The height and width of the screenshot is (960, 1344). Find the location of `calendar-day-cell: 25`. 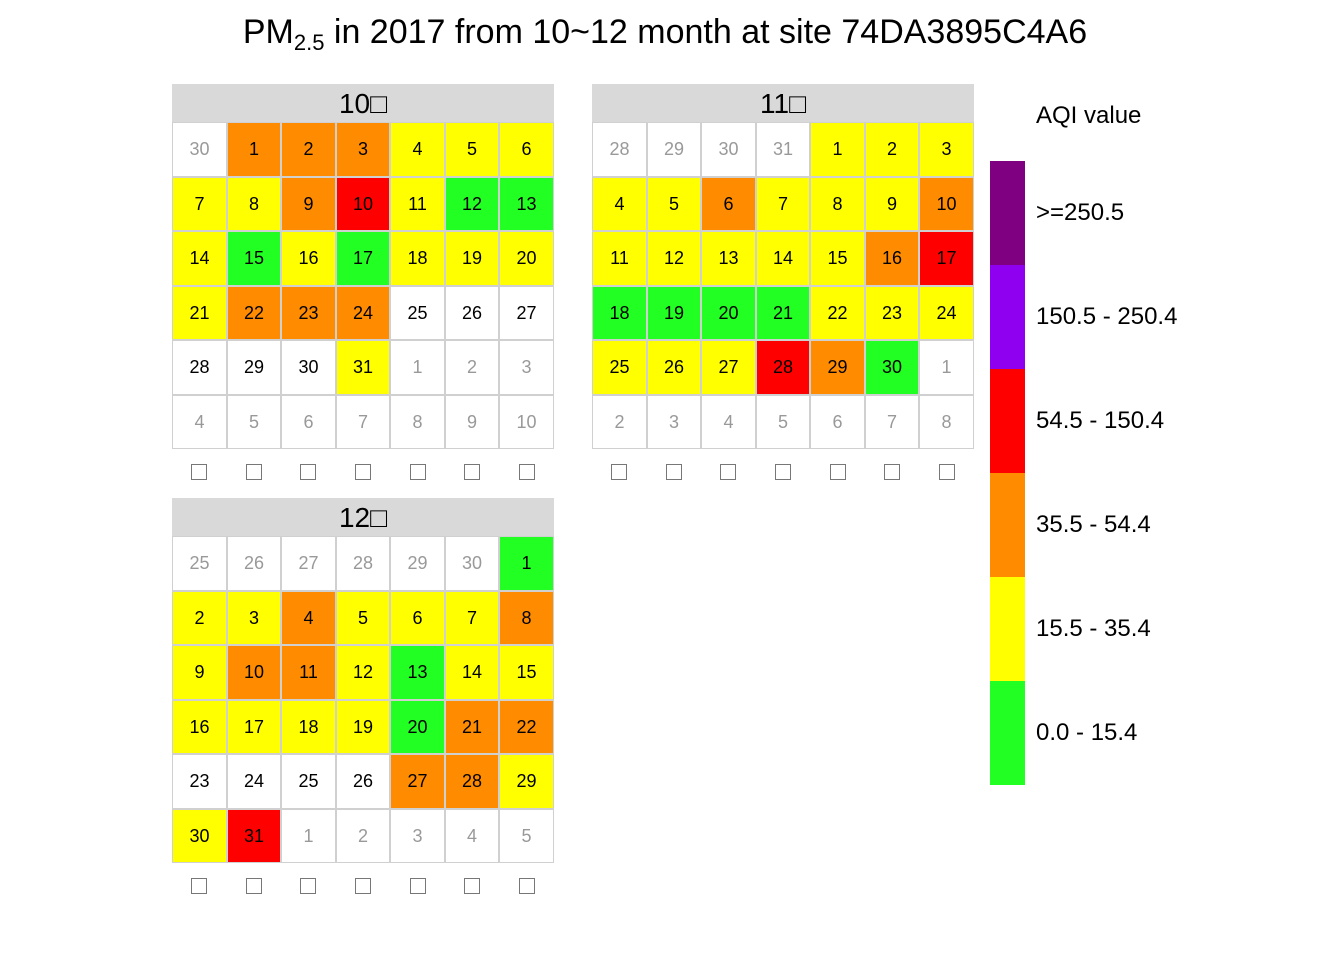

calendar-day-cell: 25 is located at coordinates (199, 563).